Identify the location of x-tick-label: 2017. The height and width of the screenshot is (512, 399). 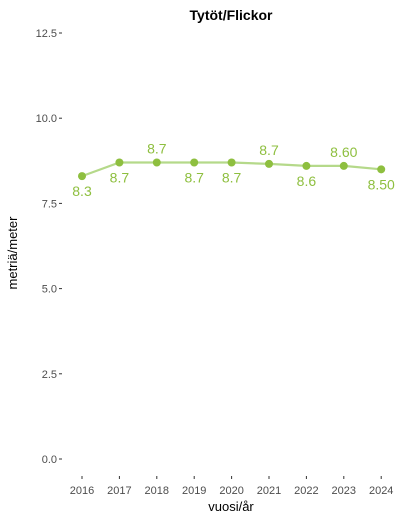
(119, 491).